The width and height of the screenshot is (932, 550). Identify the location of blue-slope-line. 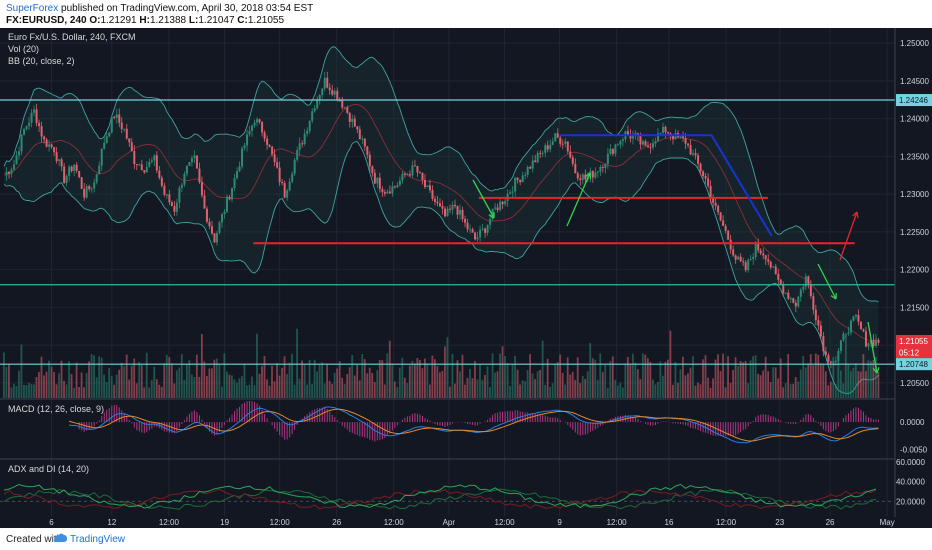
(741, 185).